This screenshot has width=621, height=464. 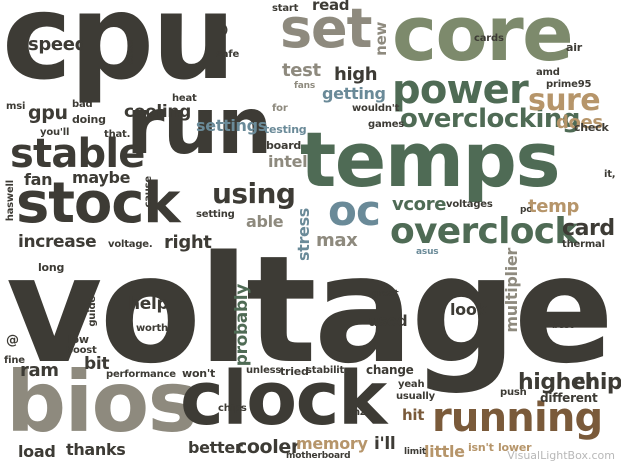 What do you see at coordinates (460, 90) in the screenshot?
I see `word-power: power` at bounding box center [460, 90].